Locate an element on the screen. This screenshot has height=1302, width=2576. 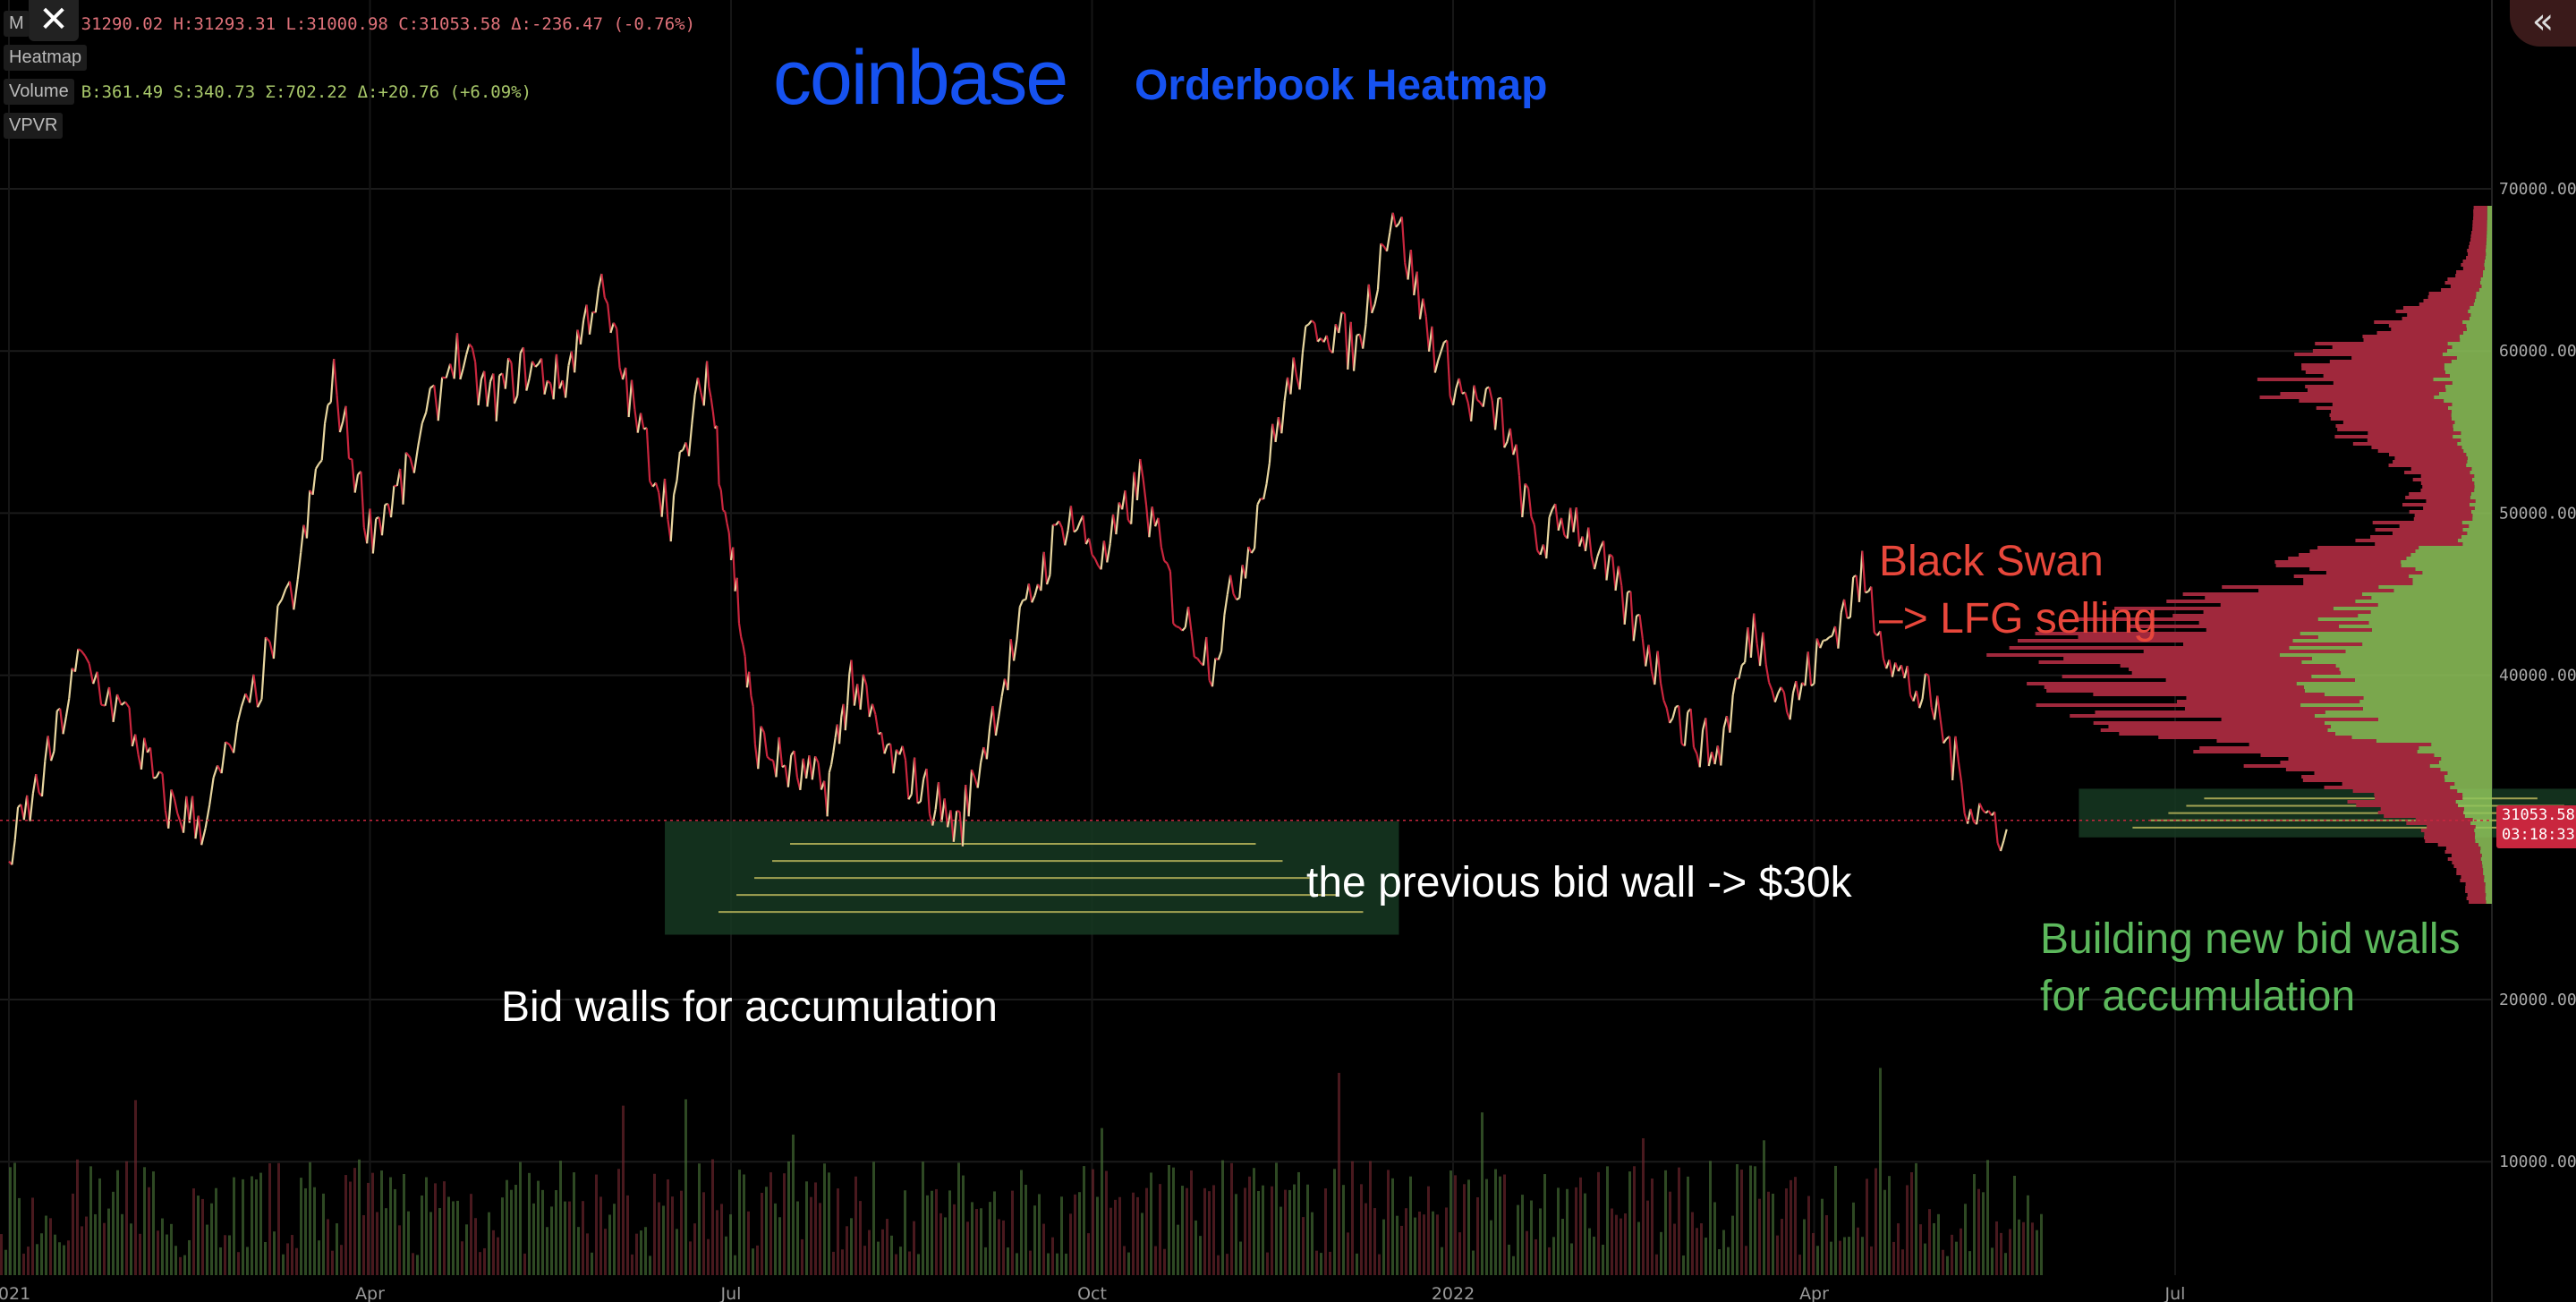
main-series-label: M is located at coordinates (17, 24).